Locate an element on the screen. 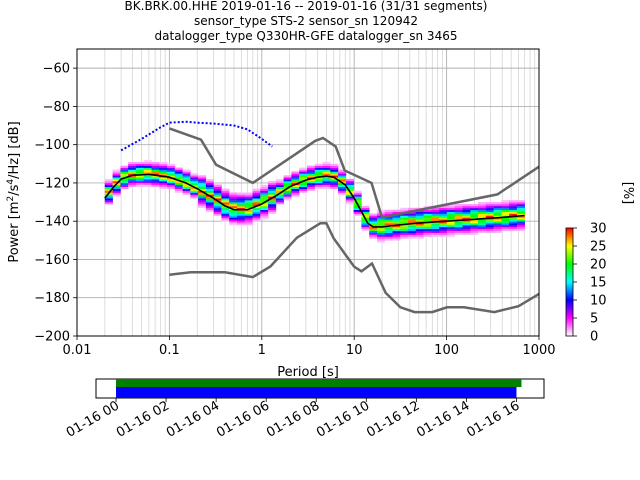 The image size is (640, 480). colorbar-label: [%] is located at coordinates (627, 193).